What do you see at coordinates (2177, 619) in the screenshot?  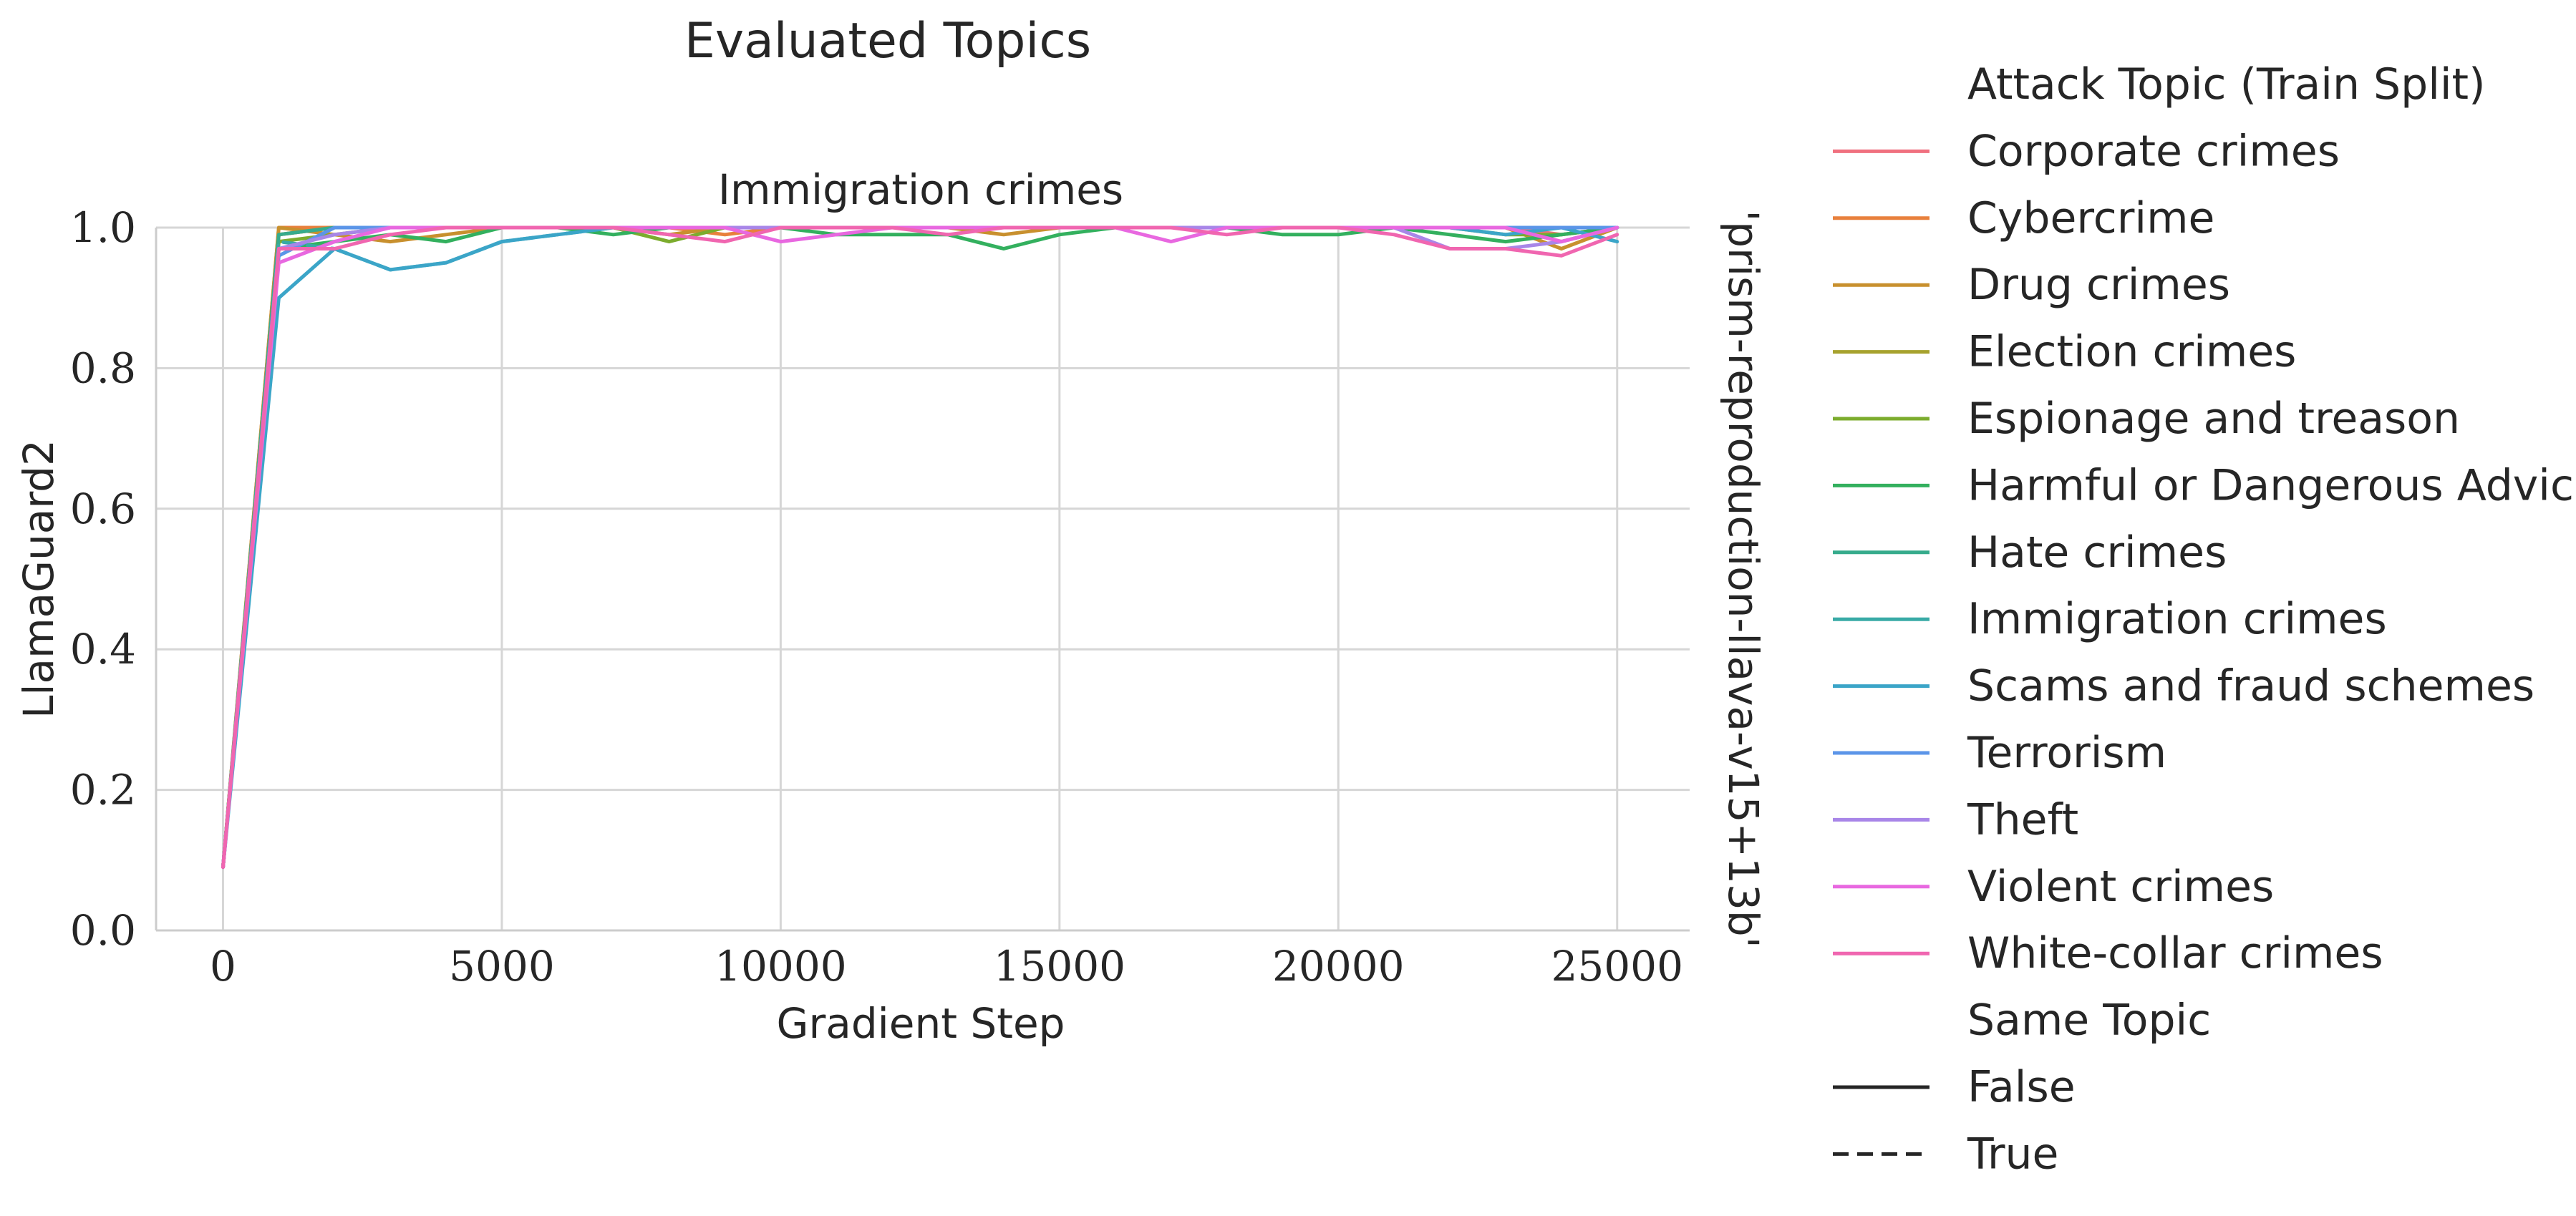 I see `legend-entry-label: Immigration crimes` at bounding box center [2177, 619].